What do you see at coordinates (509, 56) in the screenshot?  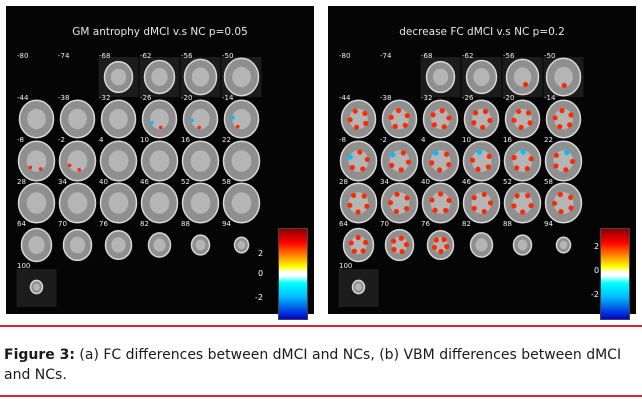 I see `slice-label: -56` at bounding box center [509, 56].